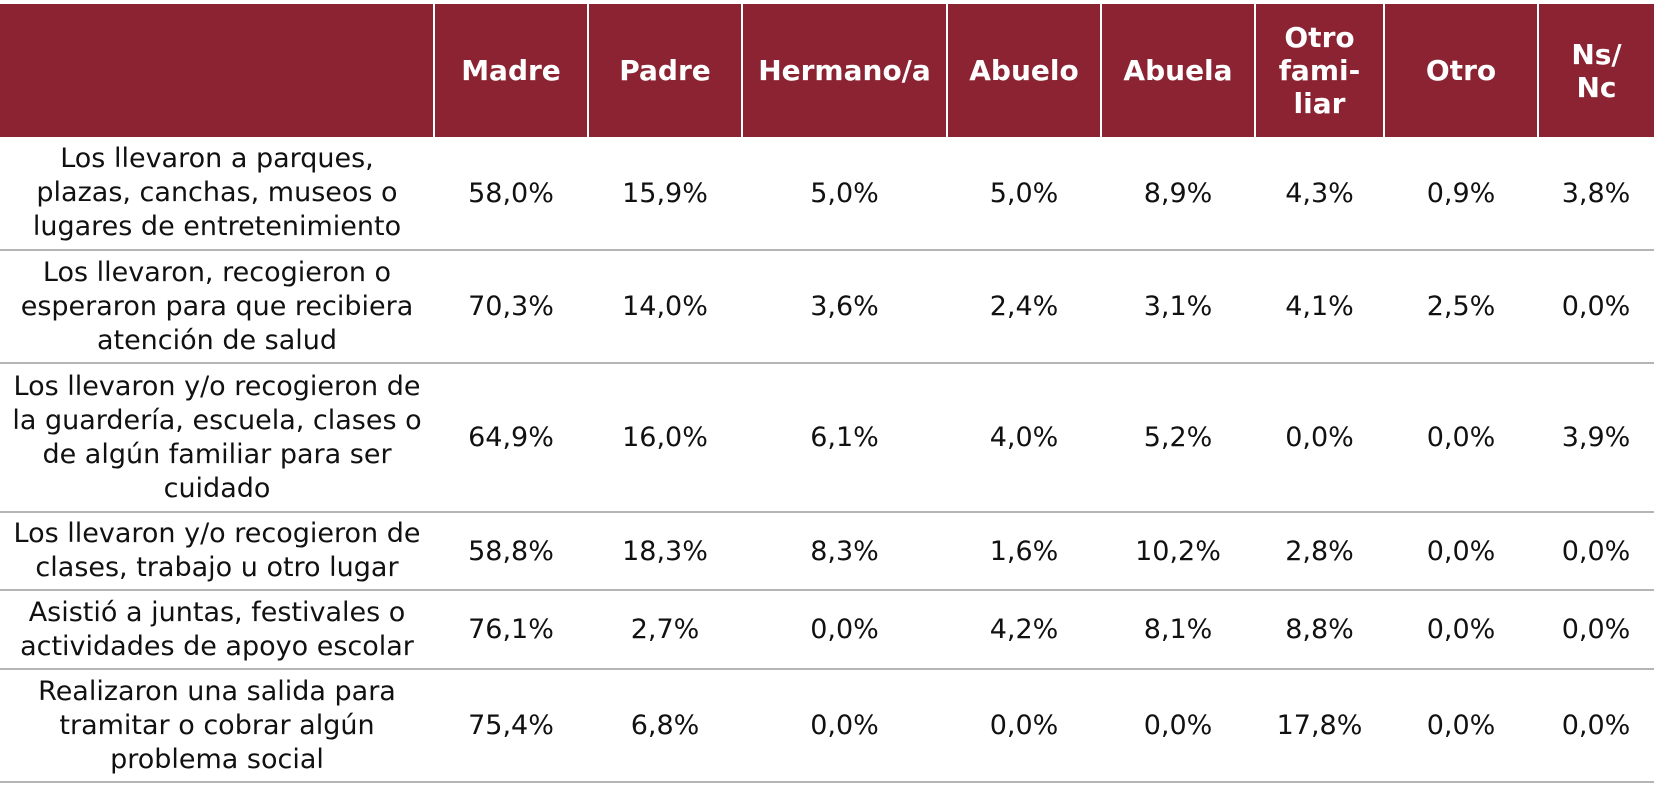  Describe the element at coordinates (665, 726) in the screenshot. I see `cell-padre: 6,8%` at that location.